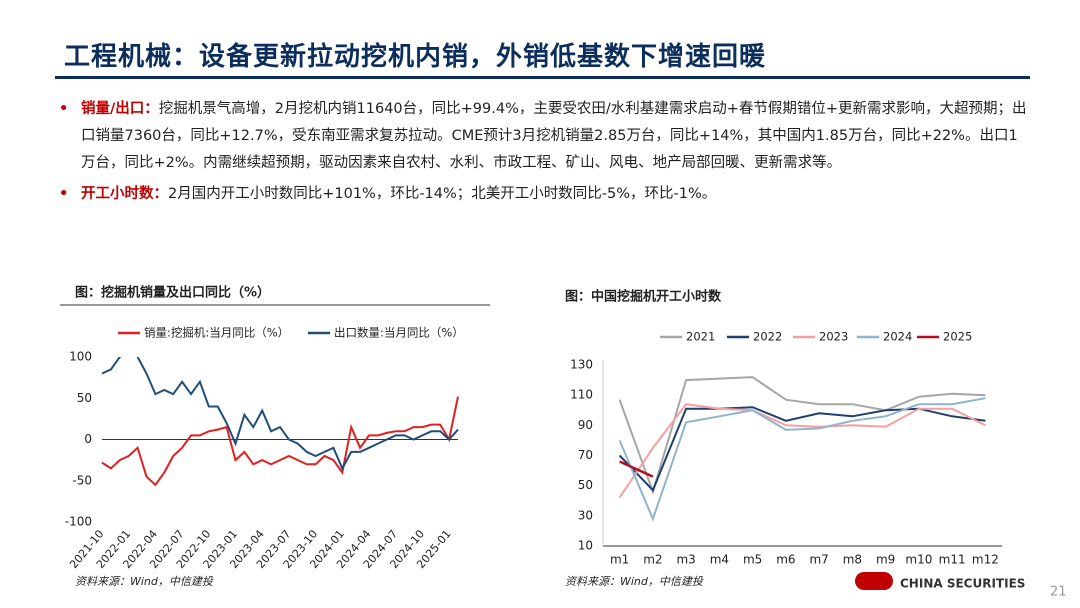  I want to click on y-tick-label: -100, so click(78, 522).